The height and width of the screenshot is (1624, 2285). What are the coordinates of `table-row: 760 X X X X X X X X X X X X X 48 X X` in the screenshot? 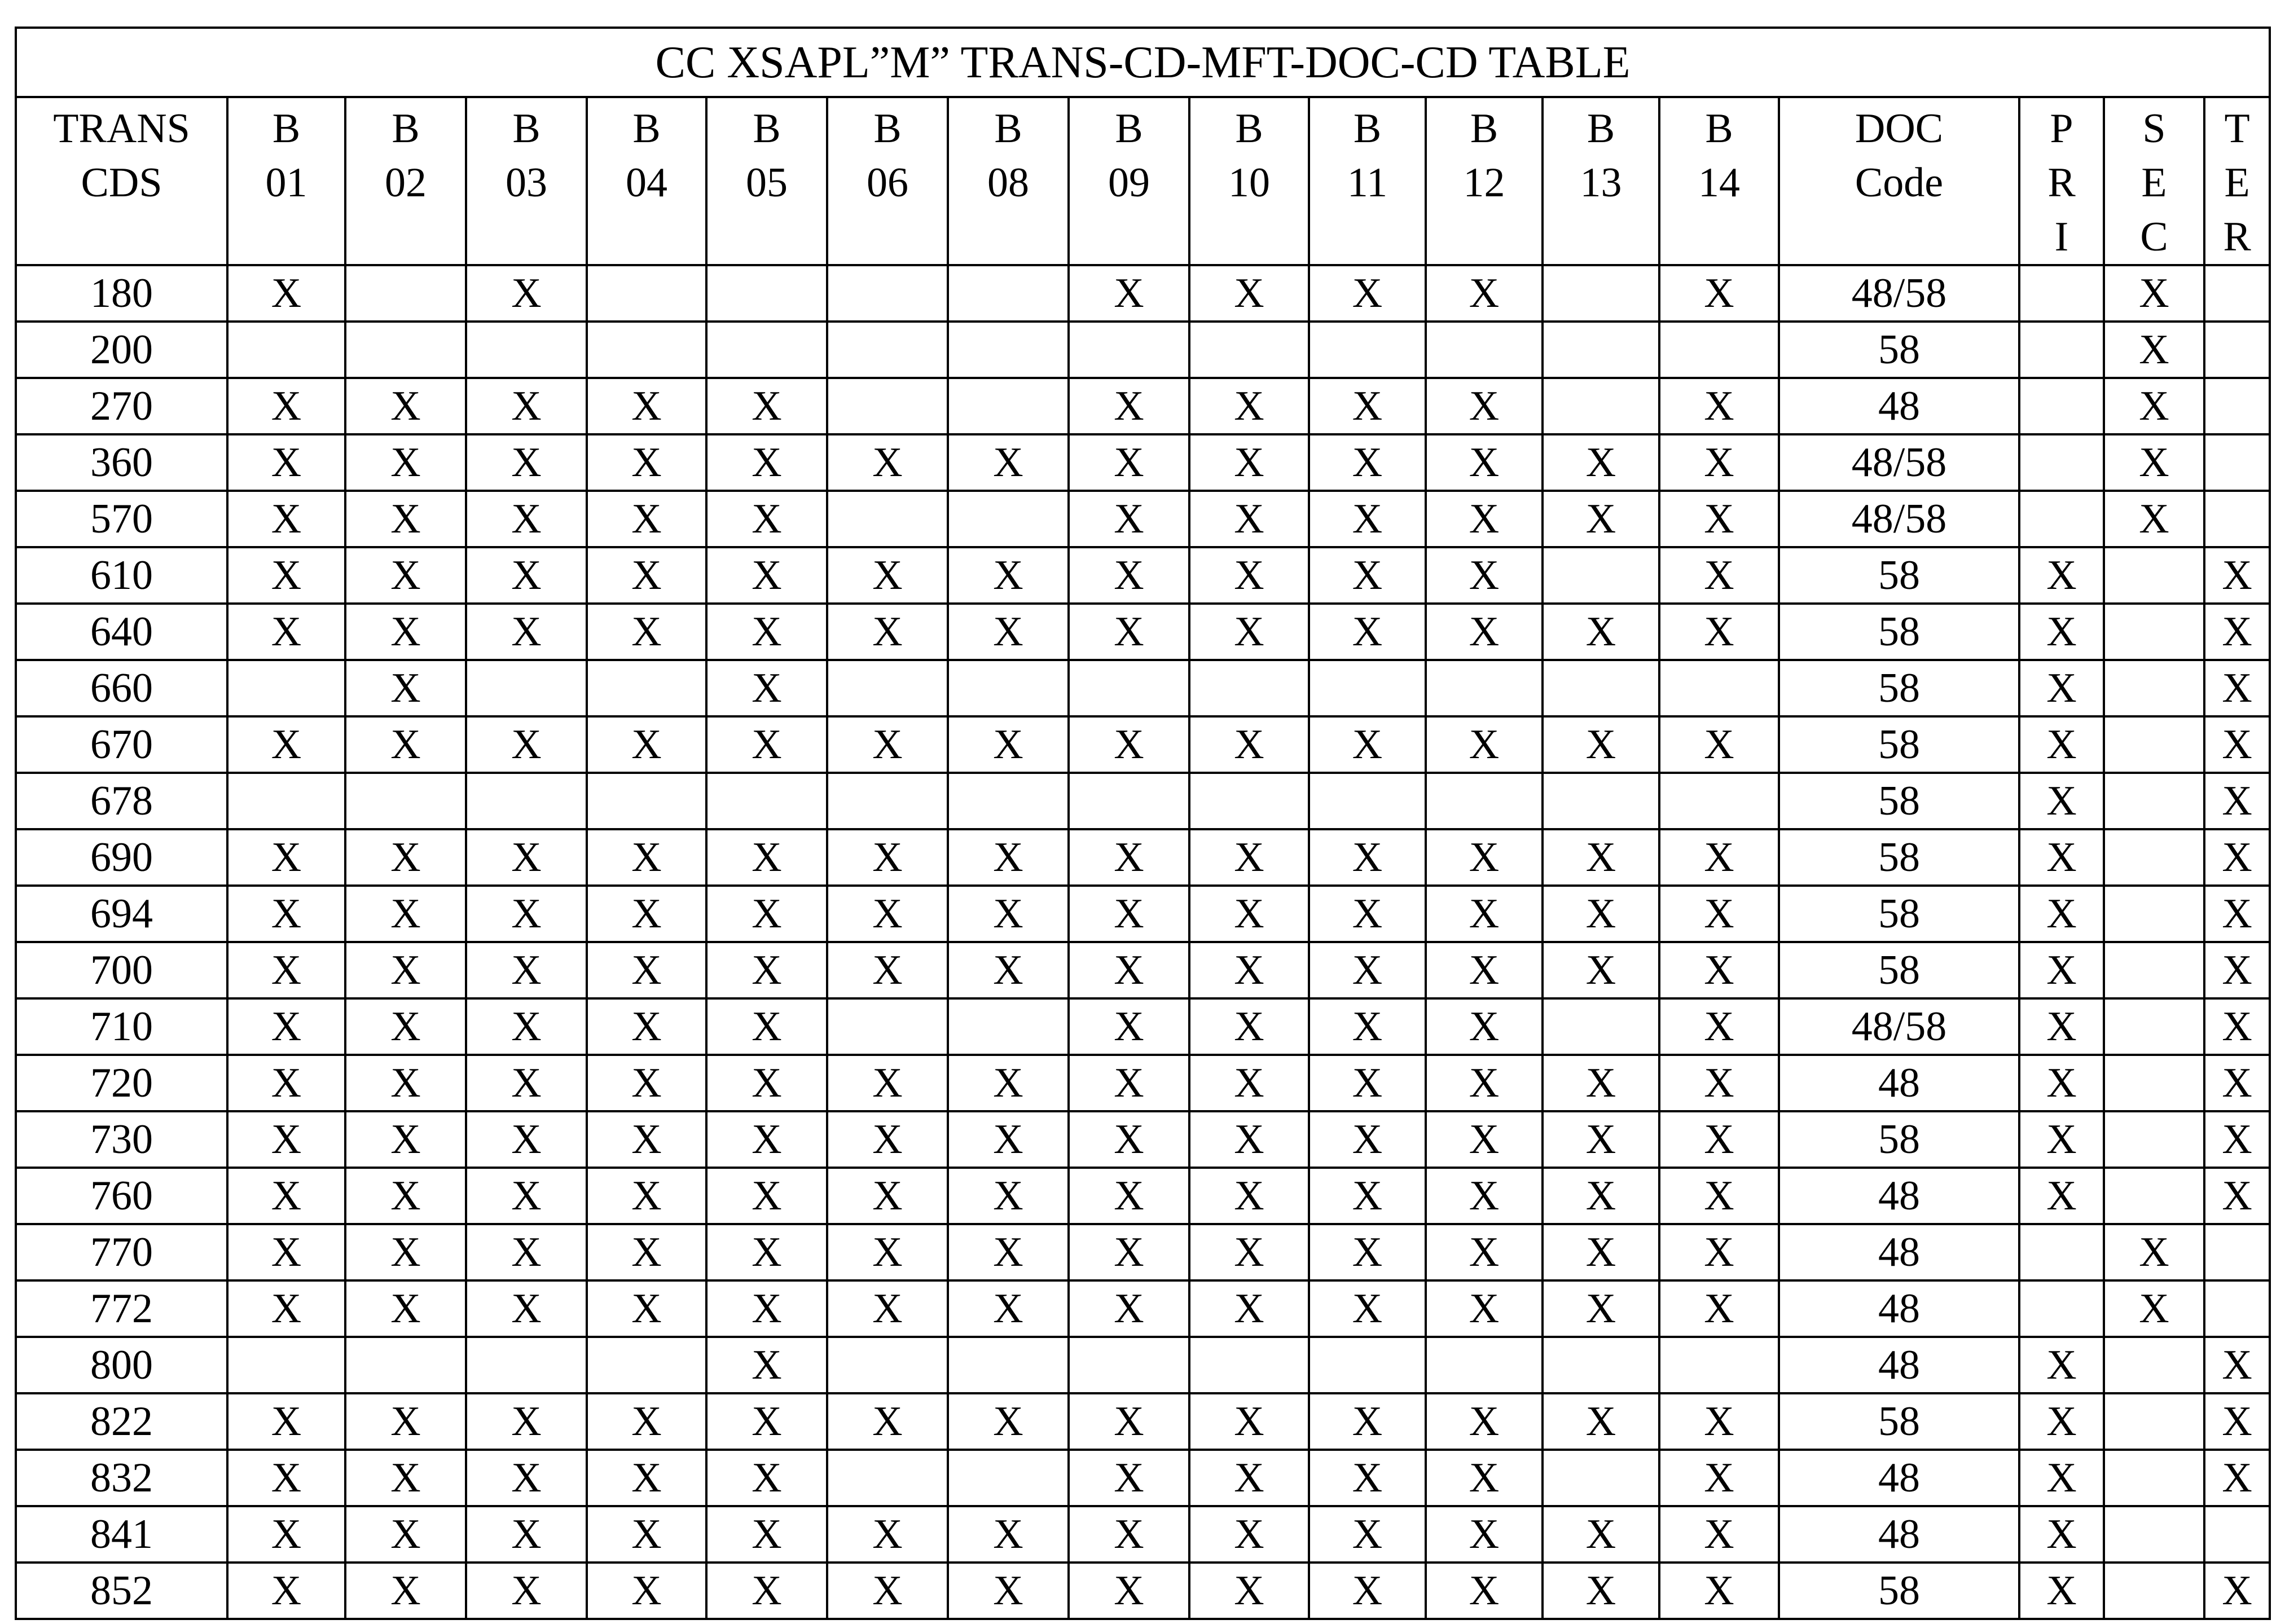 It's located at (1143, 1196).